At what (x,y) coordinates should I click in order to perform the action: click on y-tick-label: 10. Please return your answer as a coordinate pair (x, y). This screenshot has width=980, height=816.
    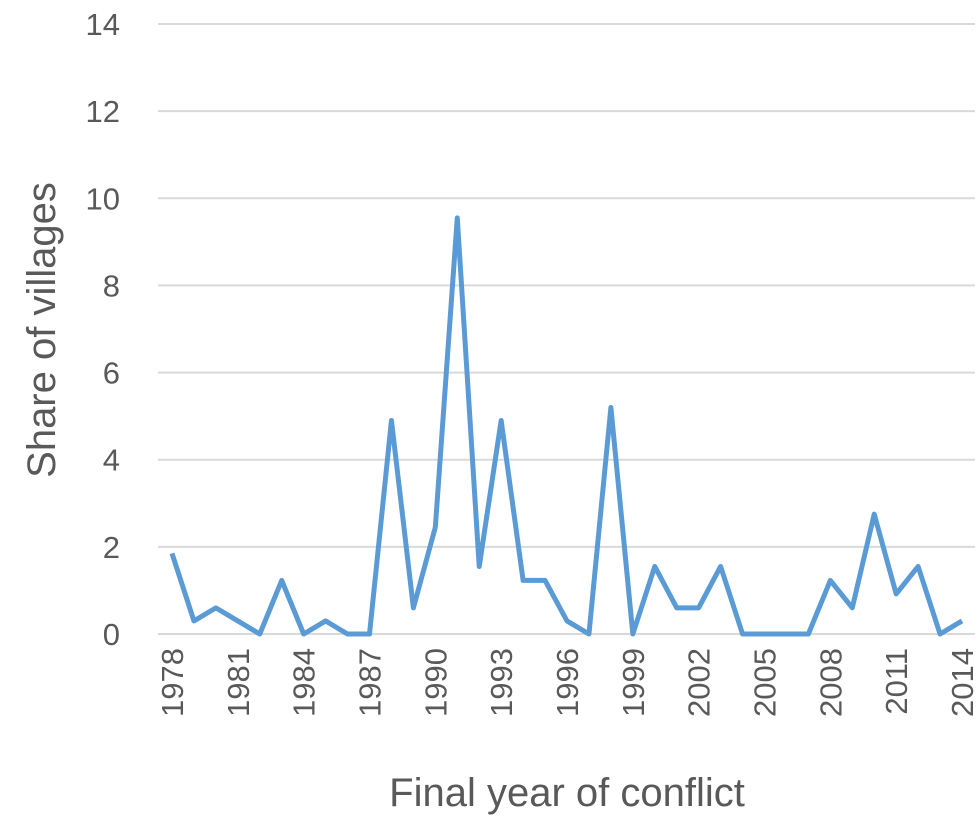
    Looking at the image, I should click on (103, 198).